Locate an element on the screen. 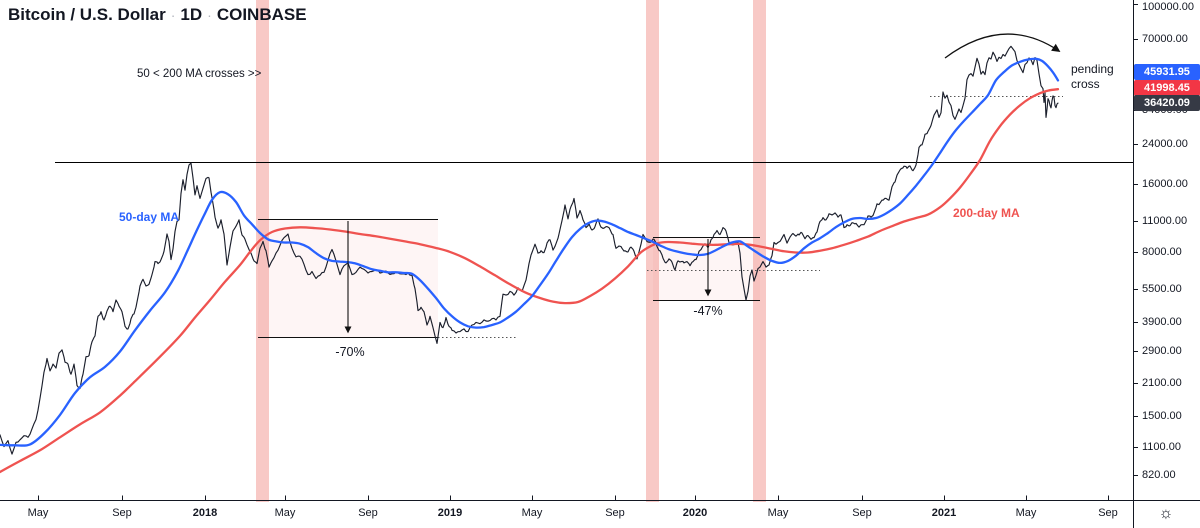 This screenshot has height=528, width=1200. price-axis-label: 70000.00 is located at coordinates (1165, 39).